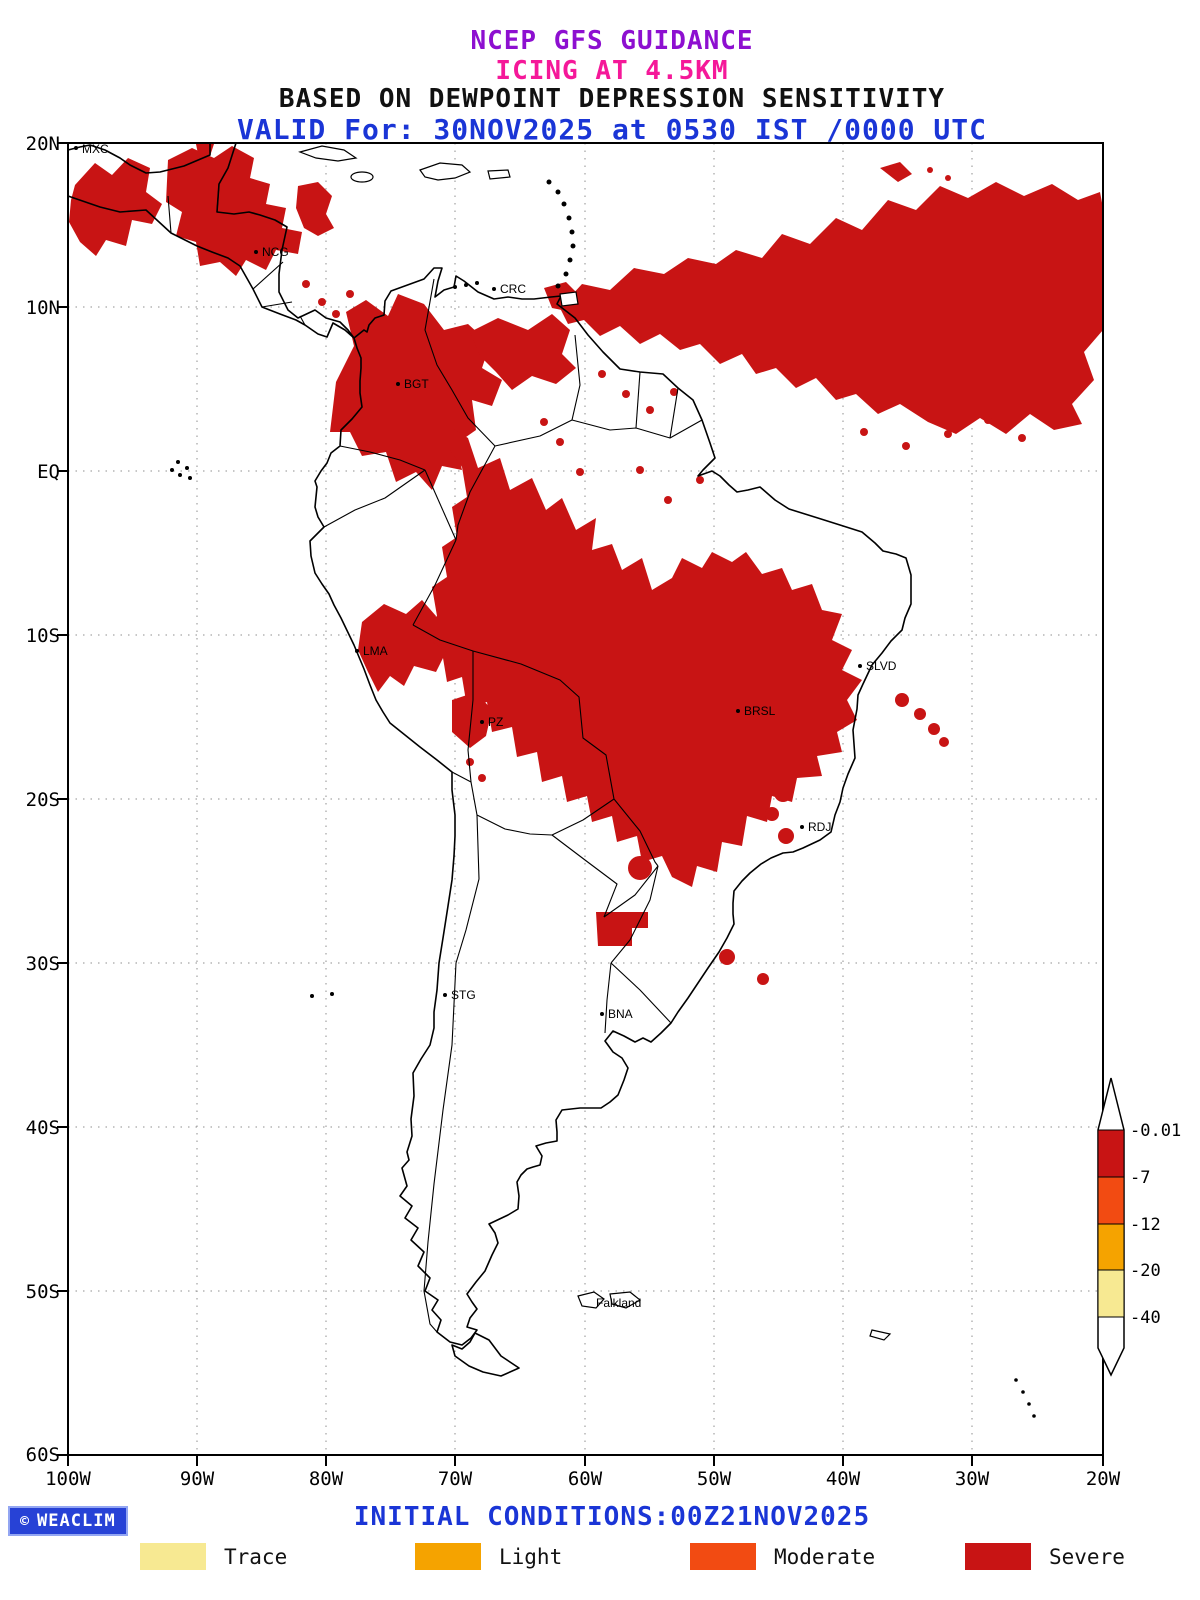  Describe the element at coordinates (256, 1556) in the screenshot. I see `legend-label-trace: Trace` at that location.